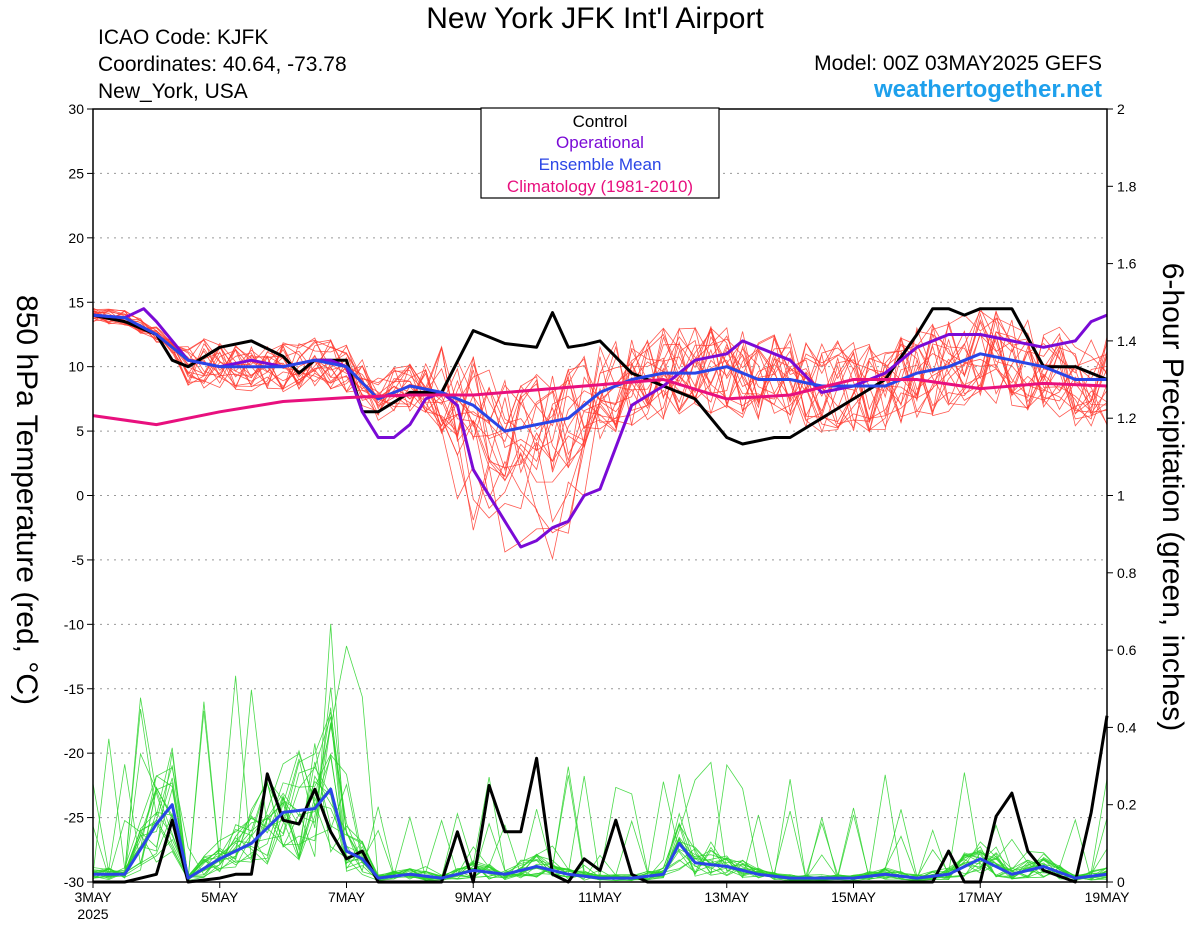 Image resolution: width=1200 pixels, height=927 pixels. What do you see at coordinates (600, 897) in the screenshot?
I see `x-tick-label: 11MAY` at bounding box center [600, 897].